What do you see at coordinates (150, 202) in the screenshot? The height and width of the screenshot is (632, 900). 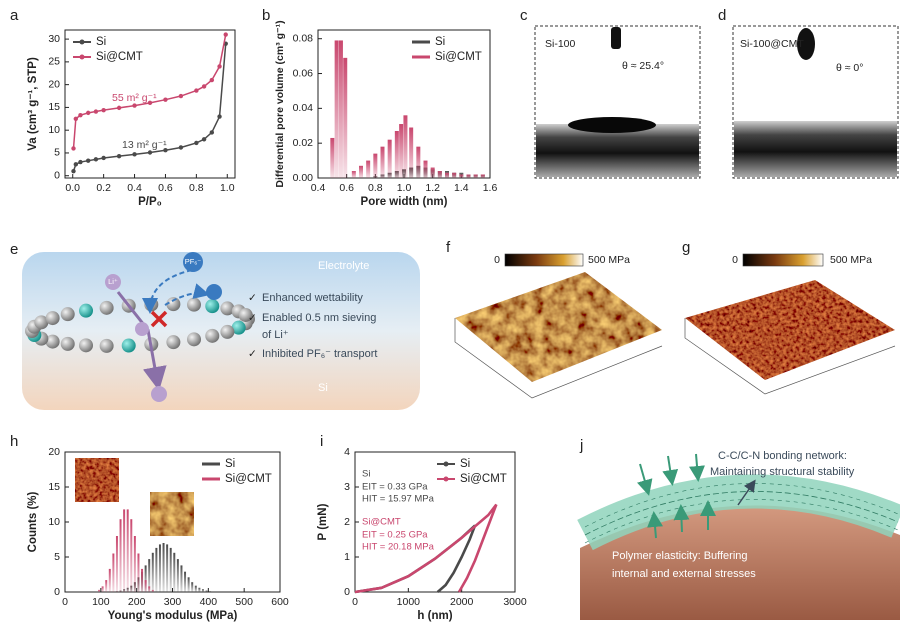 I see `x-axis-label: P/P₀` at bounding box center [150, 202].